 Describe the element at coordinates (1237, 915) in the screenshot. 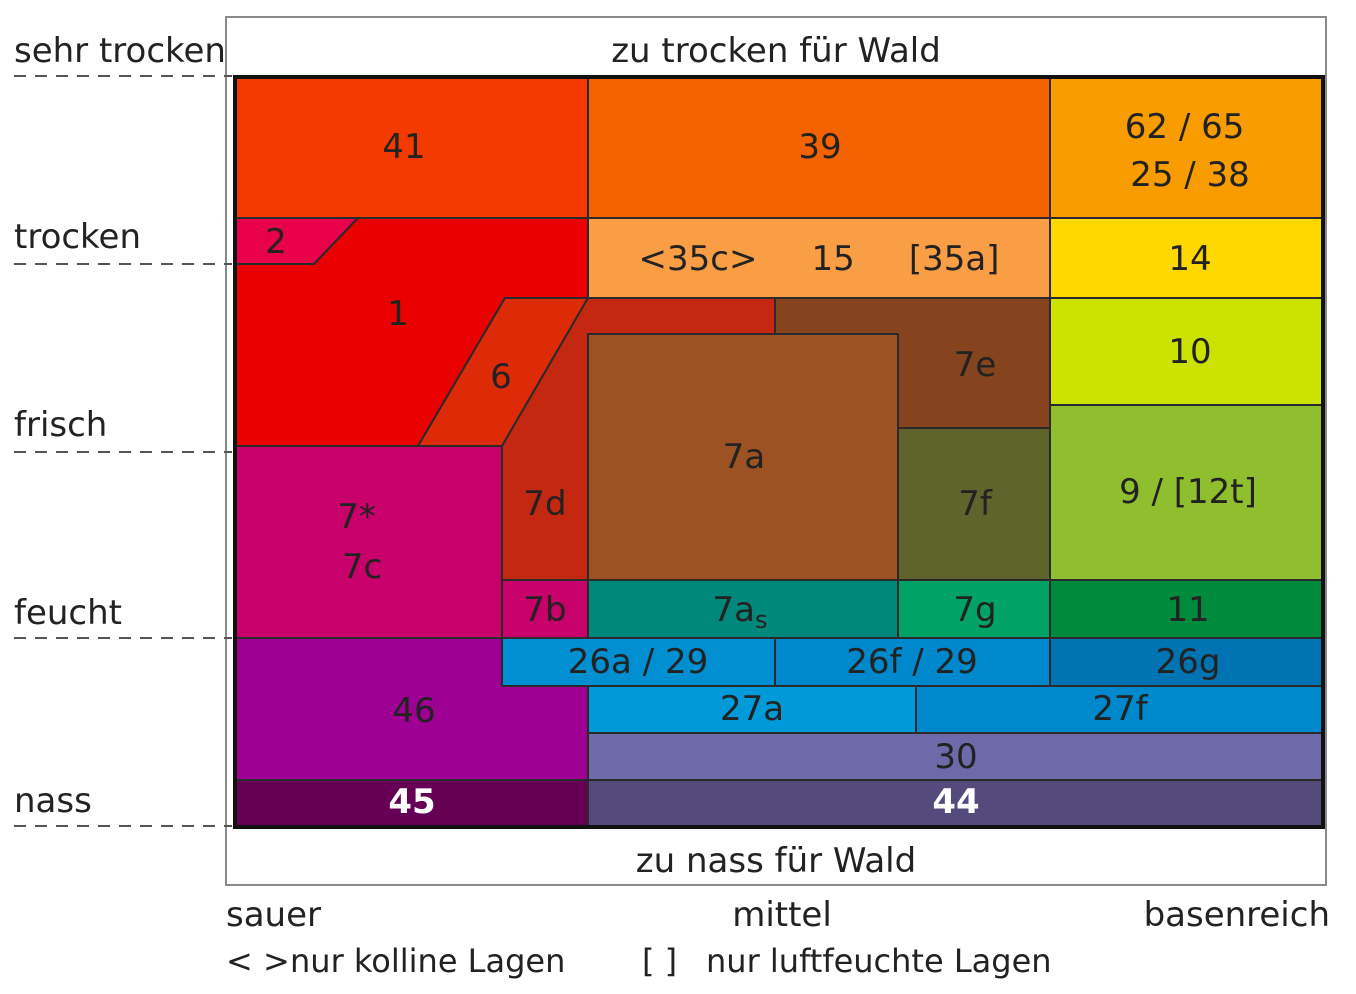

I see `acidity-label-basenreich: basenreich` at that location.